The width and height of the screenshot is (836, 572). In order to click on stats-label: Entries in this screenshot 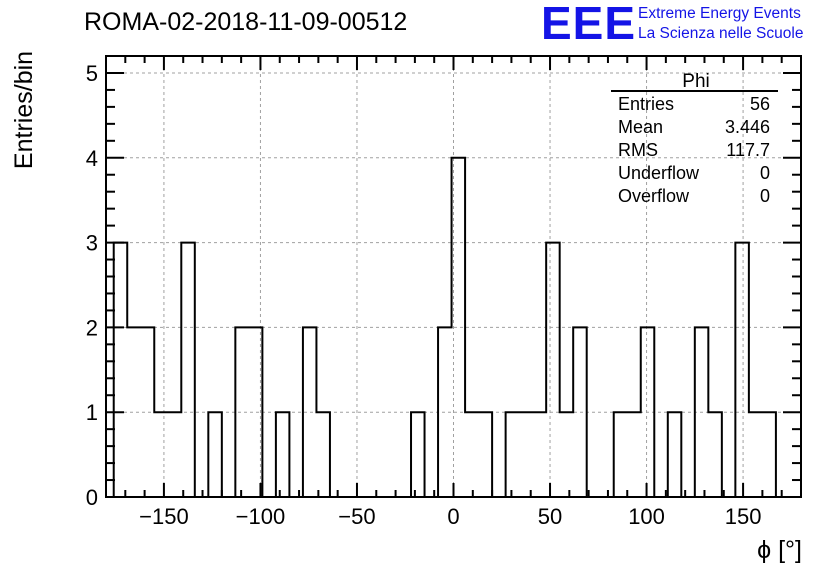, I will do `click(646, 104)`.